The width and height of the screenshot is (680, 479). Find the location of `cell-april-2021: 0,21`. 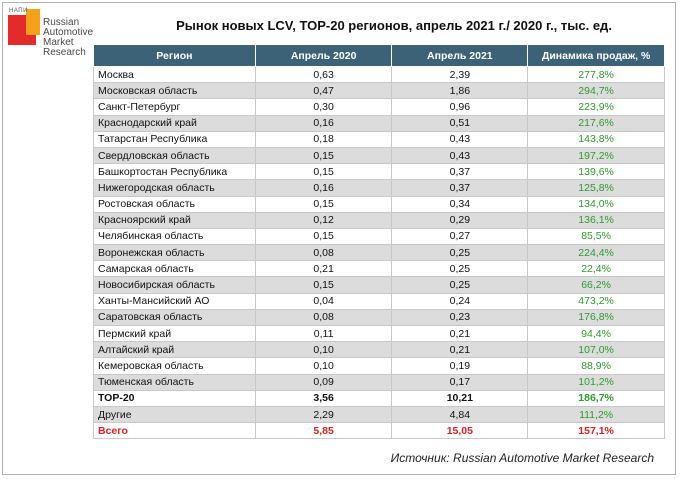

cell-april-2021: 0,21 is located at coordinates (460, 350).